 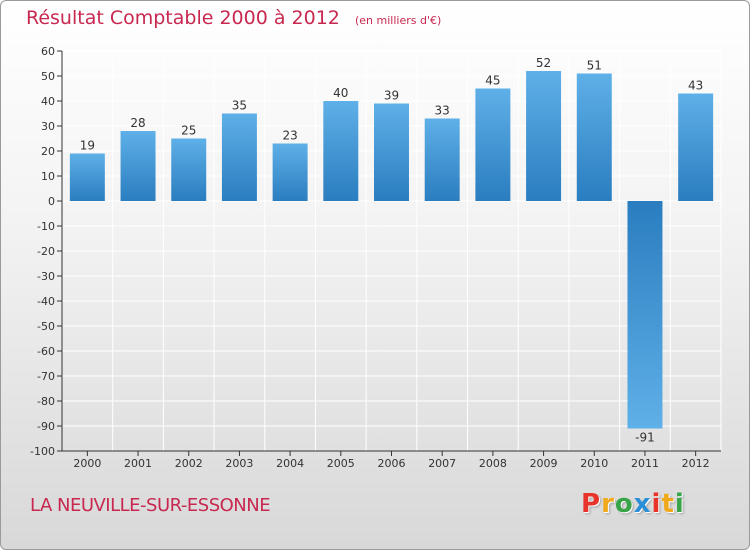 What do you see at coordinates (137, 123) in the screenshot?
I see `data-label-2001: 28` at bounding box center [137, 123].